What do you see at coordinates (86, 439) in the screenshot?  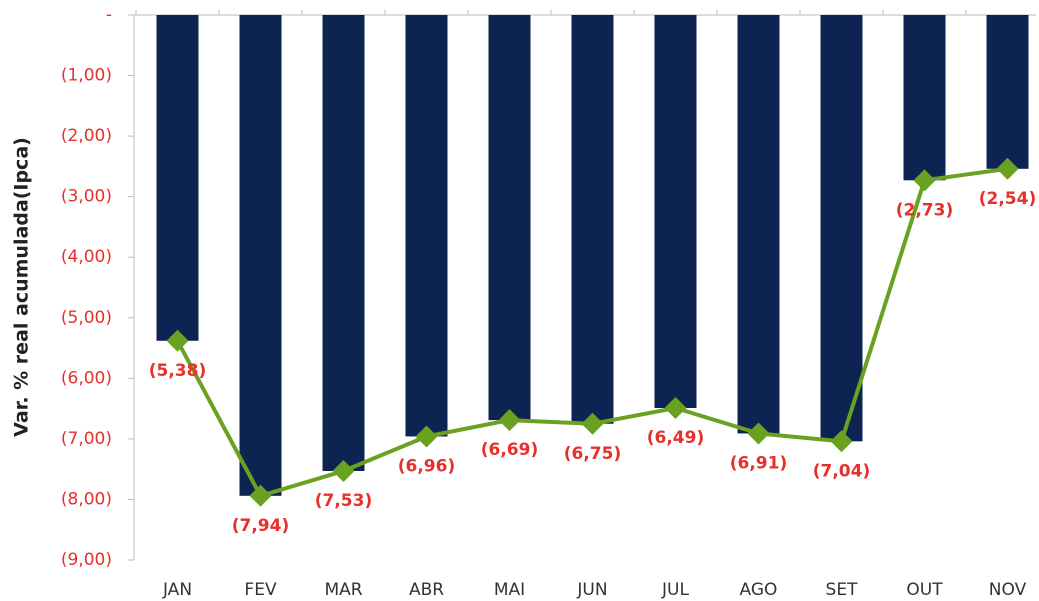 I see `y-tick-label: (7,00)` at bounding box center [86, 439].